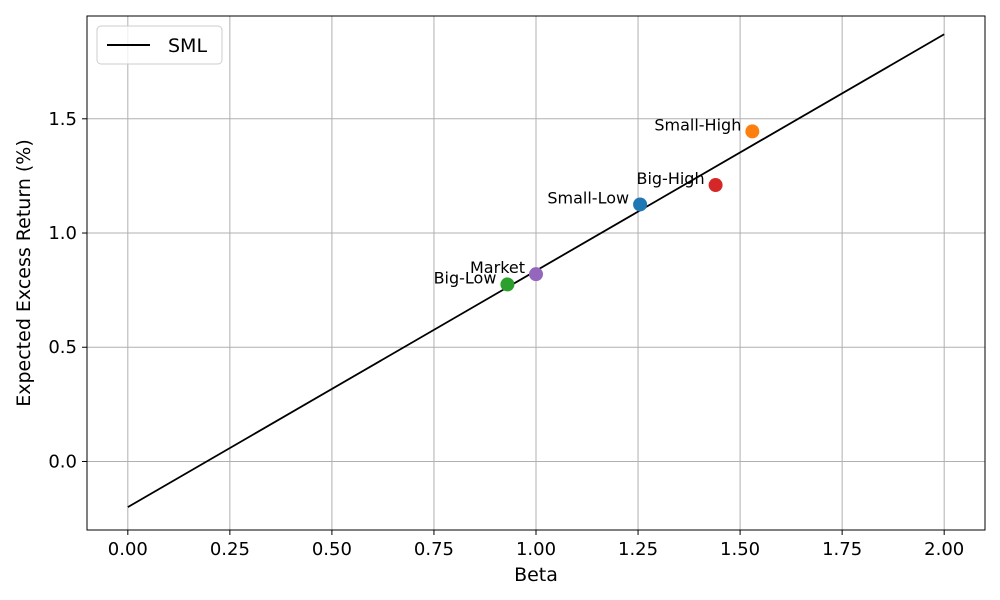 The height and width of the screenshot is (600, 1000). What do you see at coordinates (332, 549) in the screenshot?
I see `x-tick-label: 0.50` at bounding box center [332, 549].